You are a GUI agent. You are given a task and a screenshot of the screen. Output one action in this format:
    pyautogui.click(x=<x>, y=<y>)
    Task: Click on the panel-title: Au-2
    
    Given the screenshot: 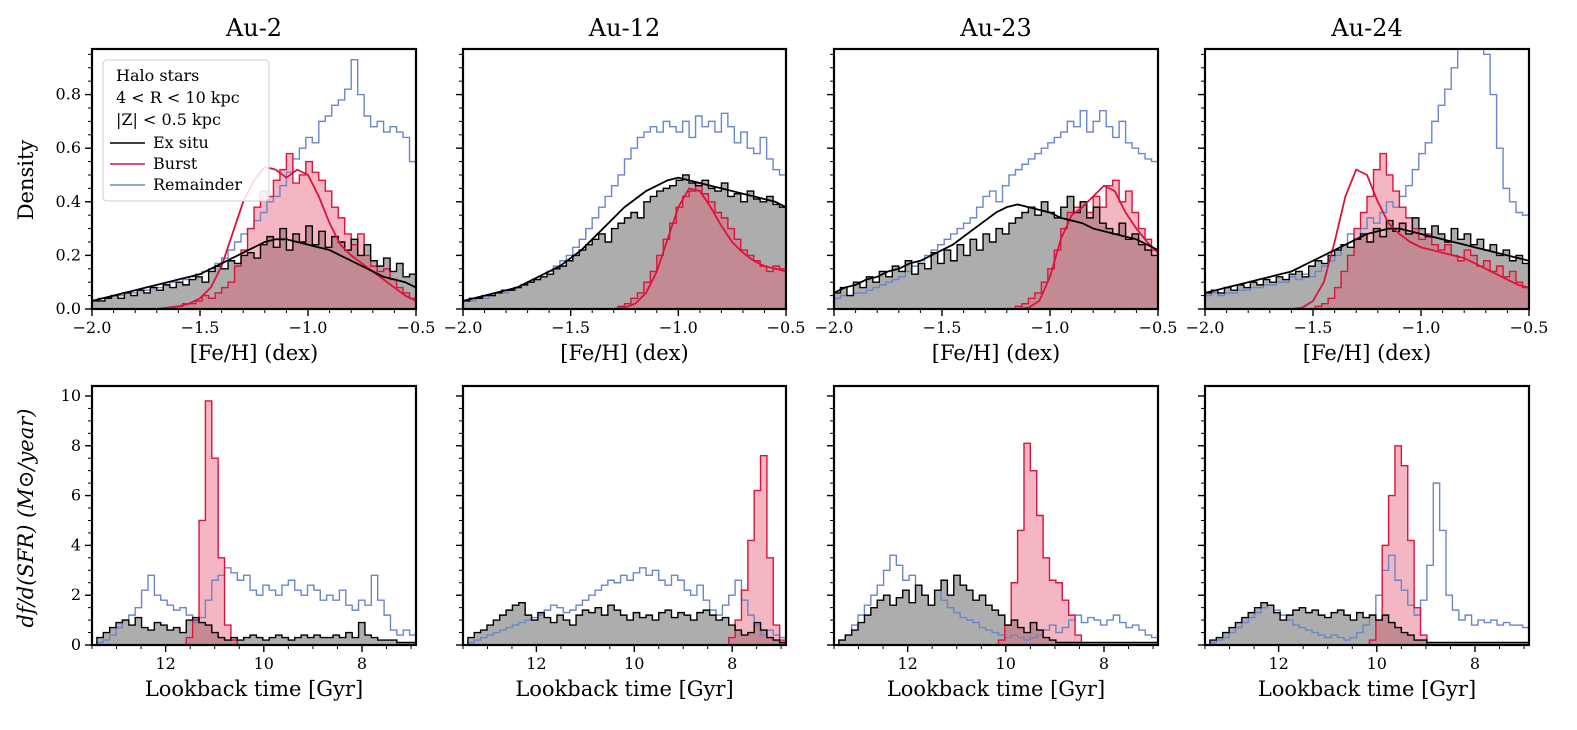 What is the action you would take?
    pyautogui.click(x=253, y=28)
    